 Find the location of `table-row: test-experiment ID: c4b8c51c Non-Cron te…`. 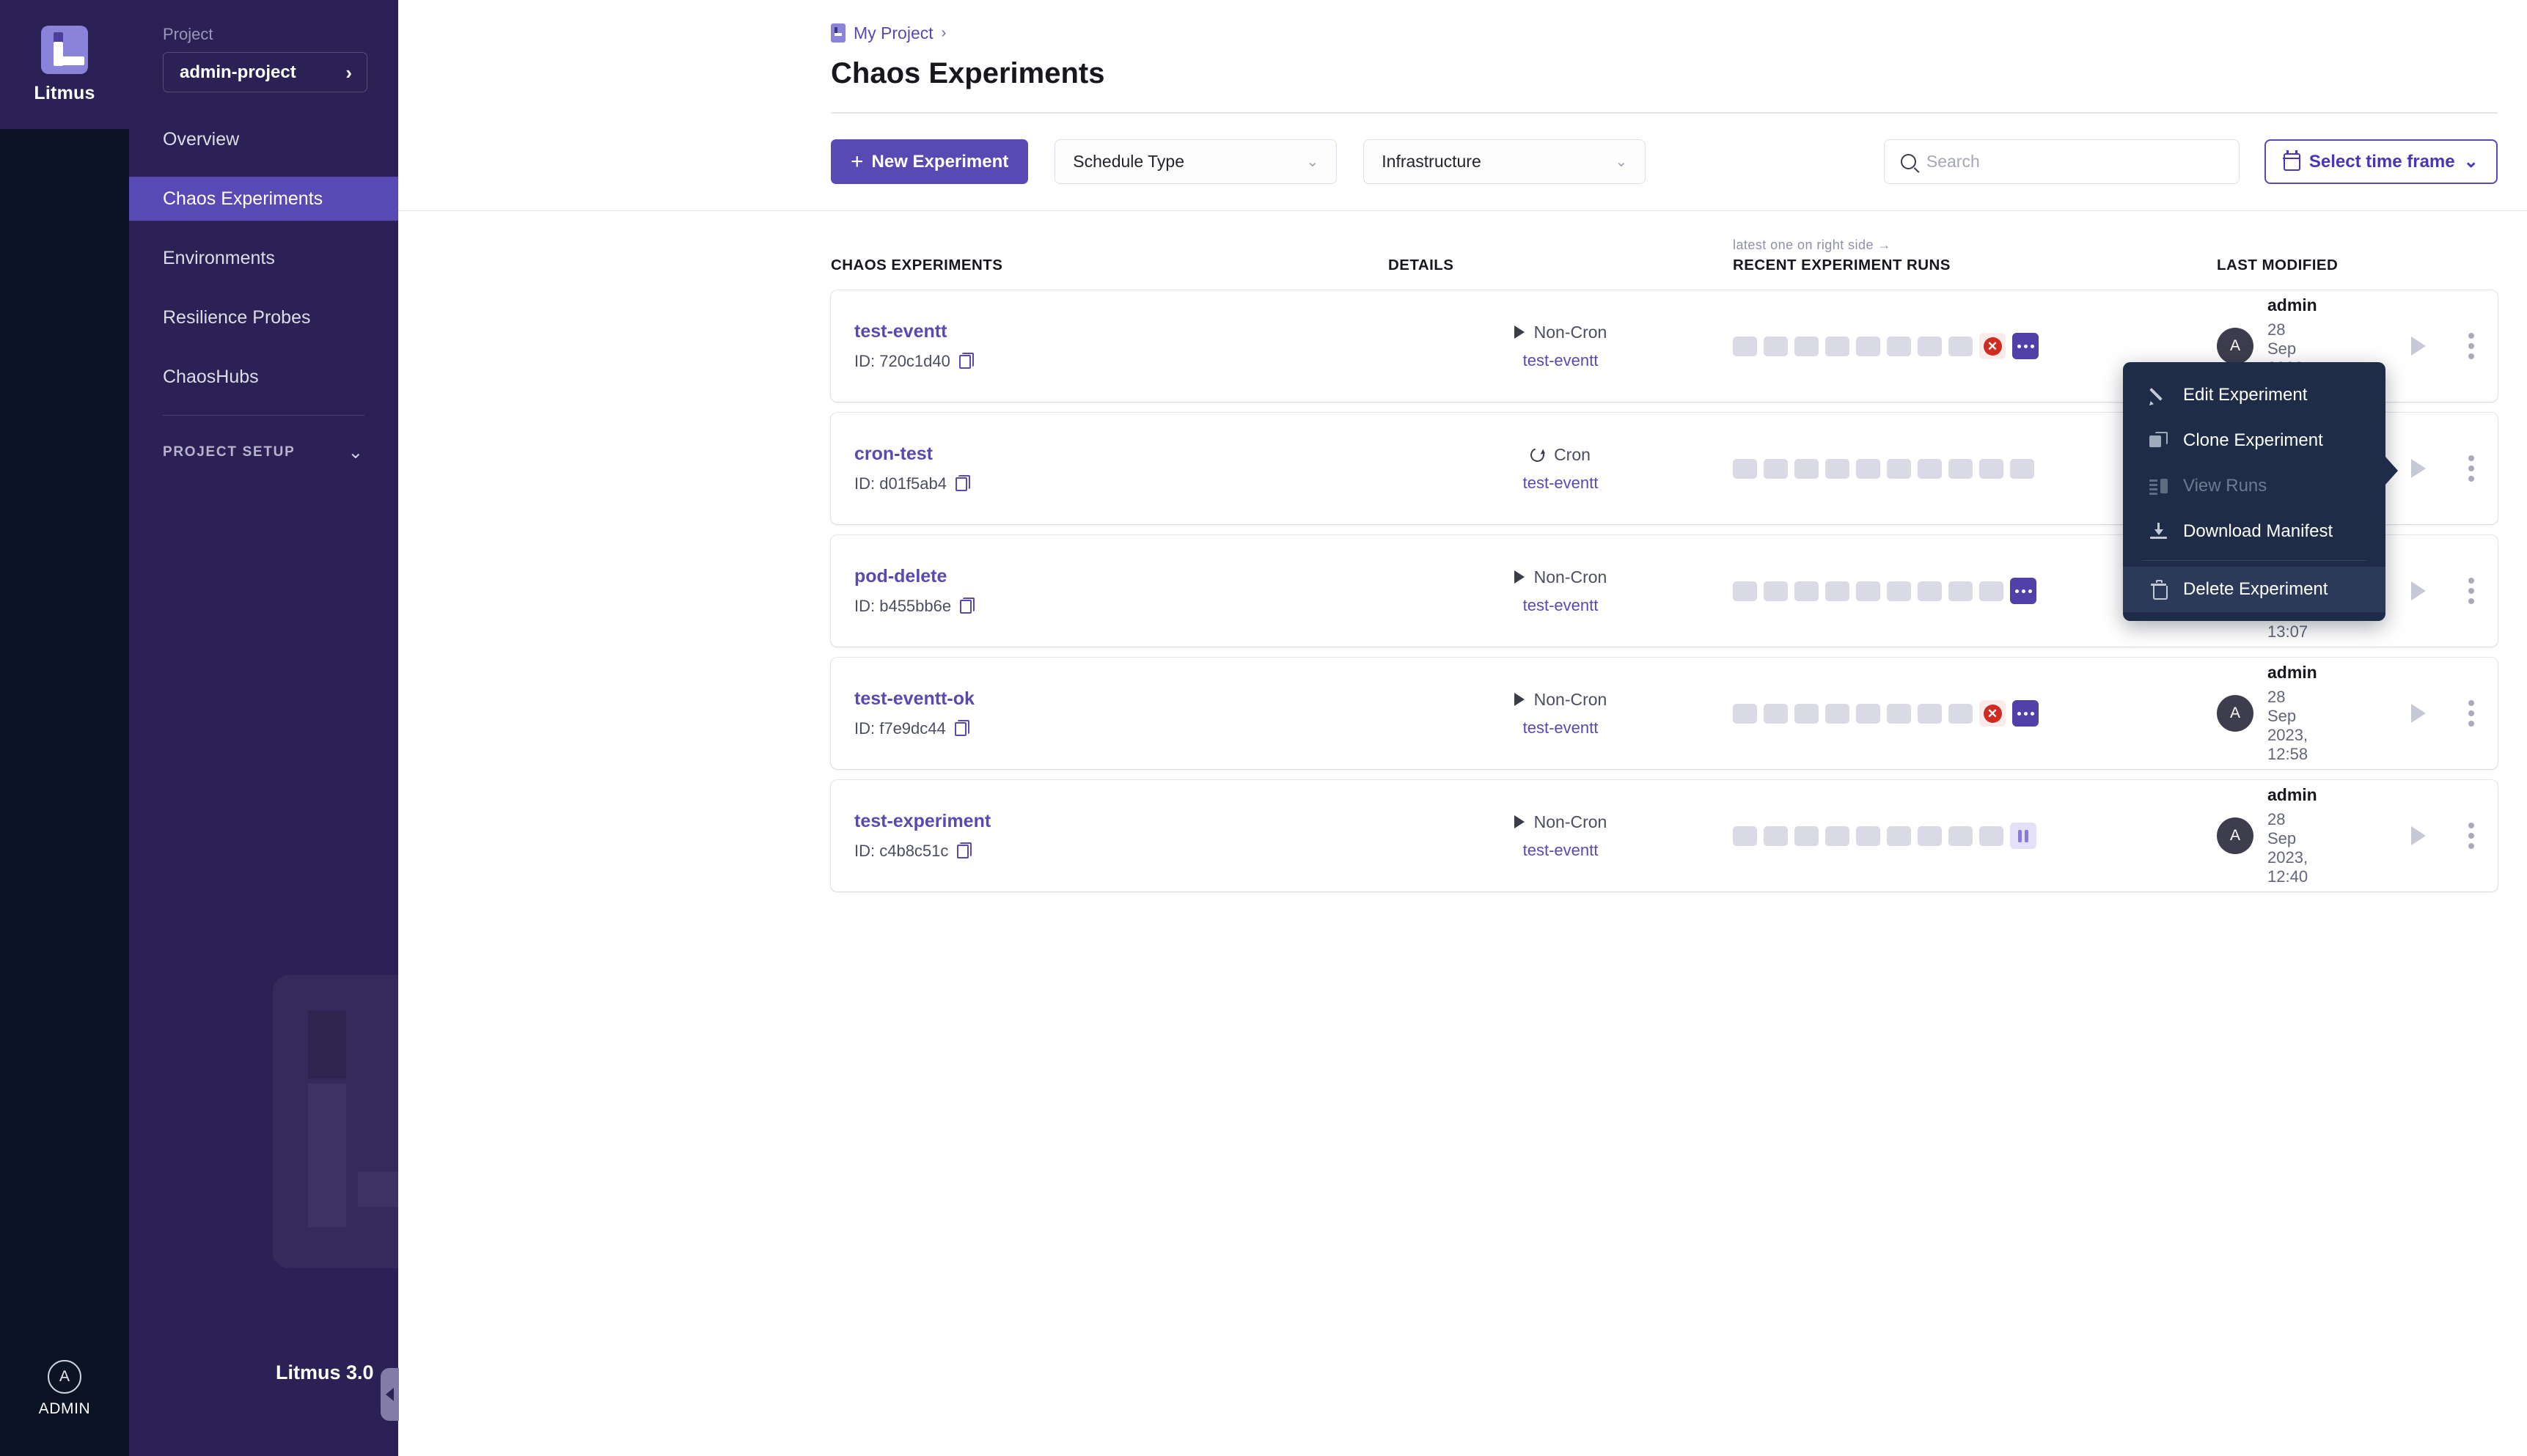

table-row: test-experiment ID: c4b8c51c Non-Cron te… is located at coordinates (1664, 836).